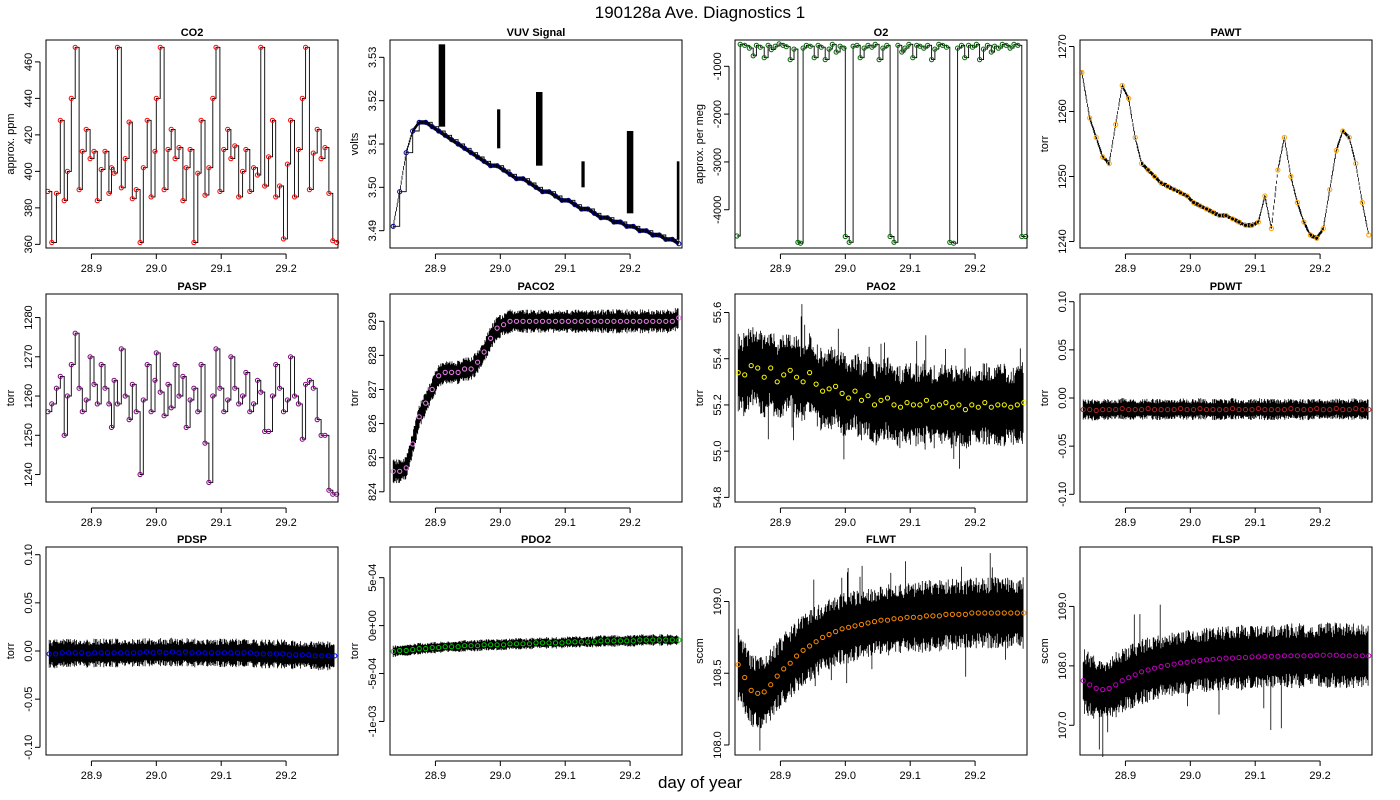 Image resolution: width=1400 pixels, height=800 pixels. What do you see at coordinates (373, 230) in the screenshot?
I see `y-tick-label: 3.49` at bounding box center [373, 230].